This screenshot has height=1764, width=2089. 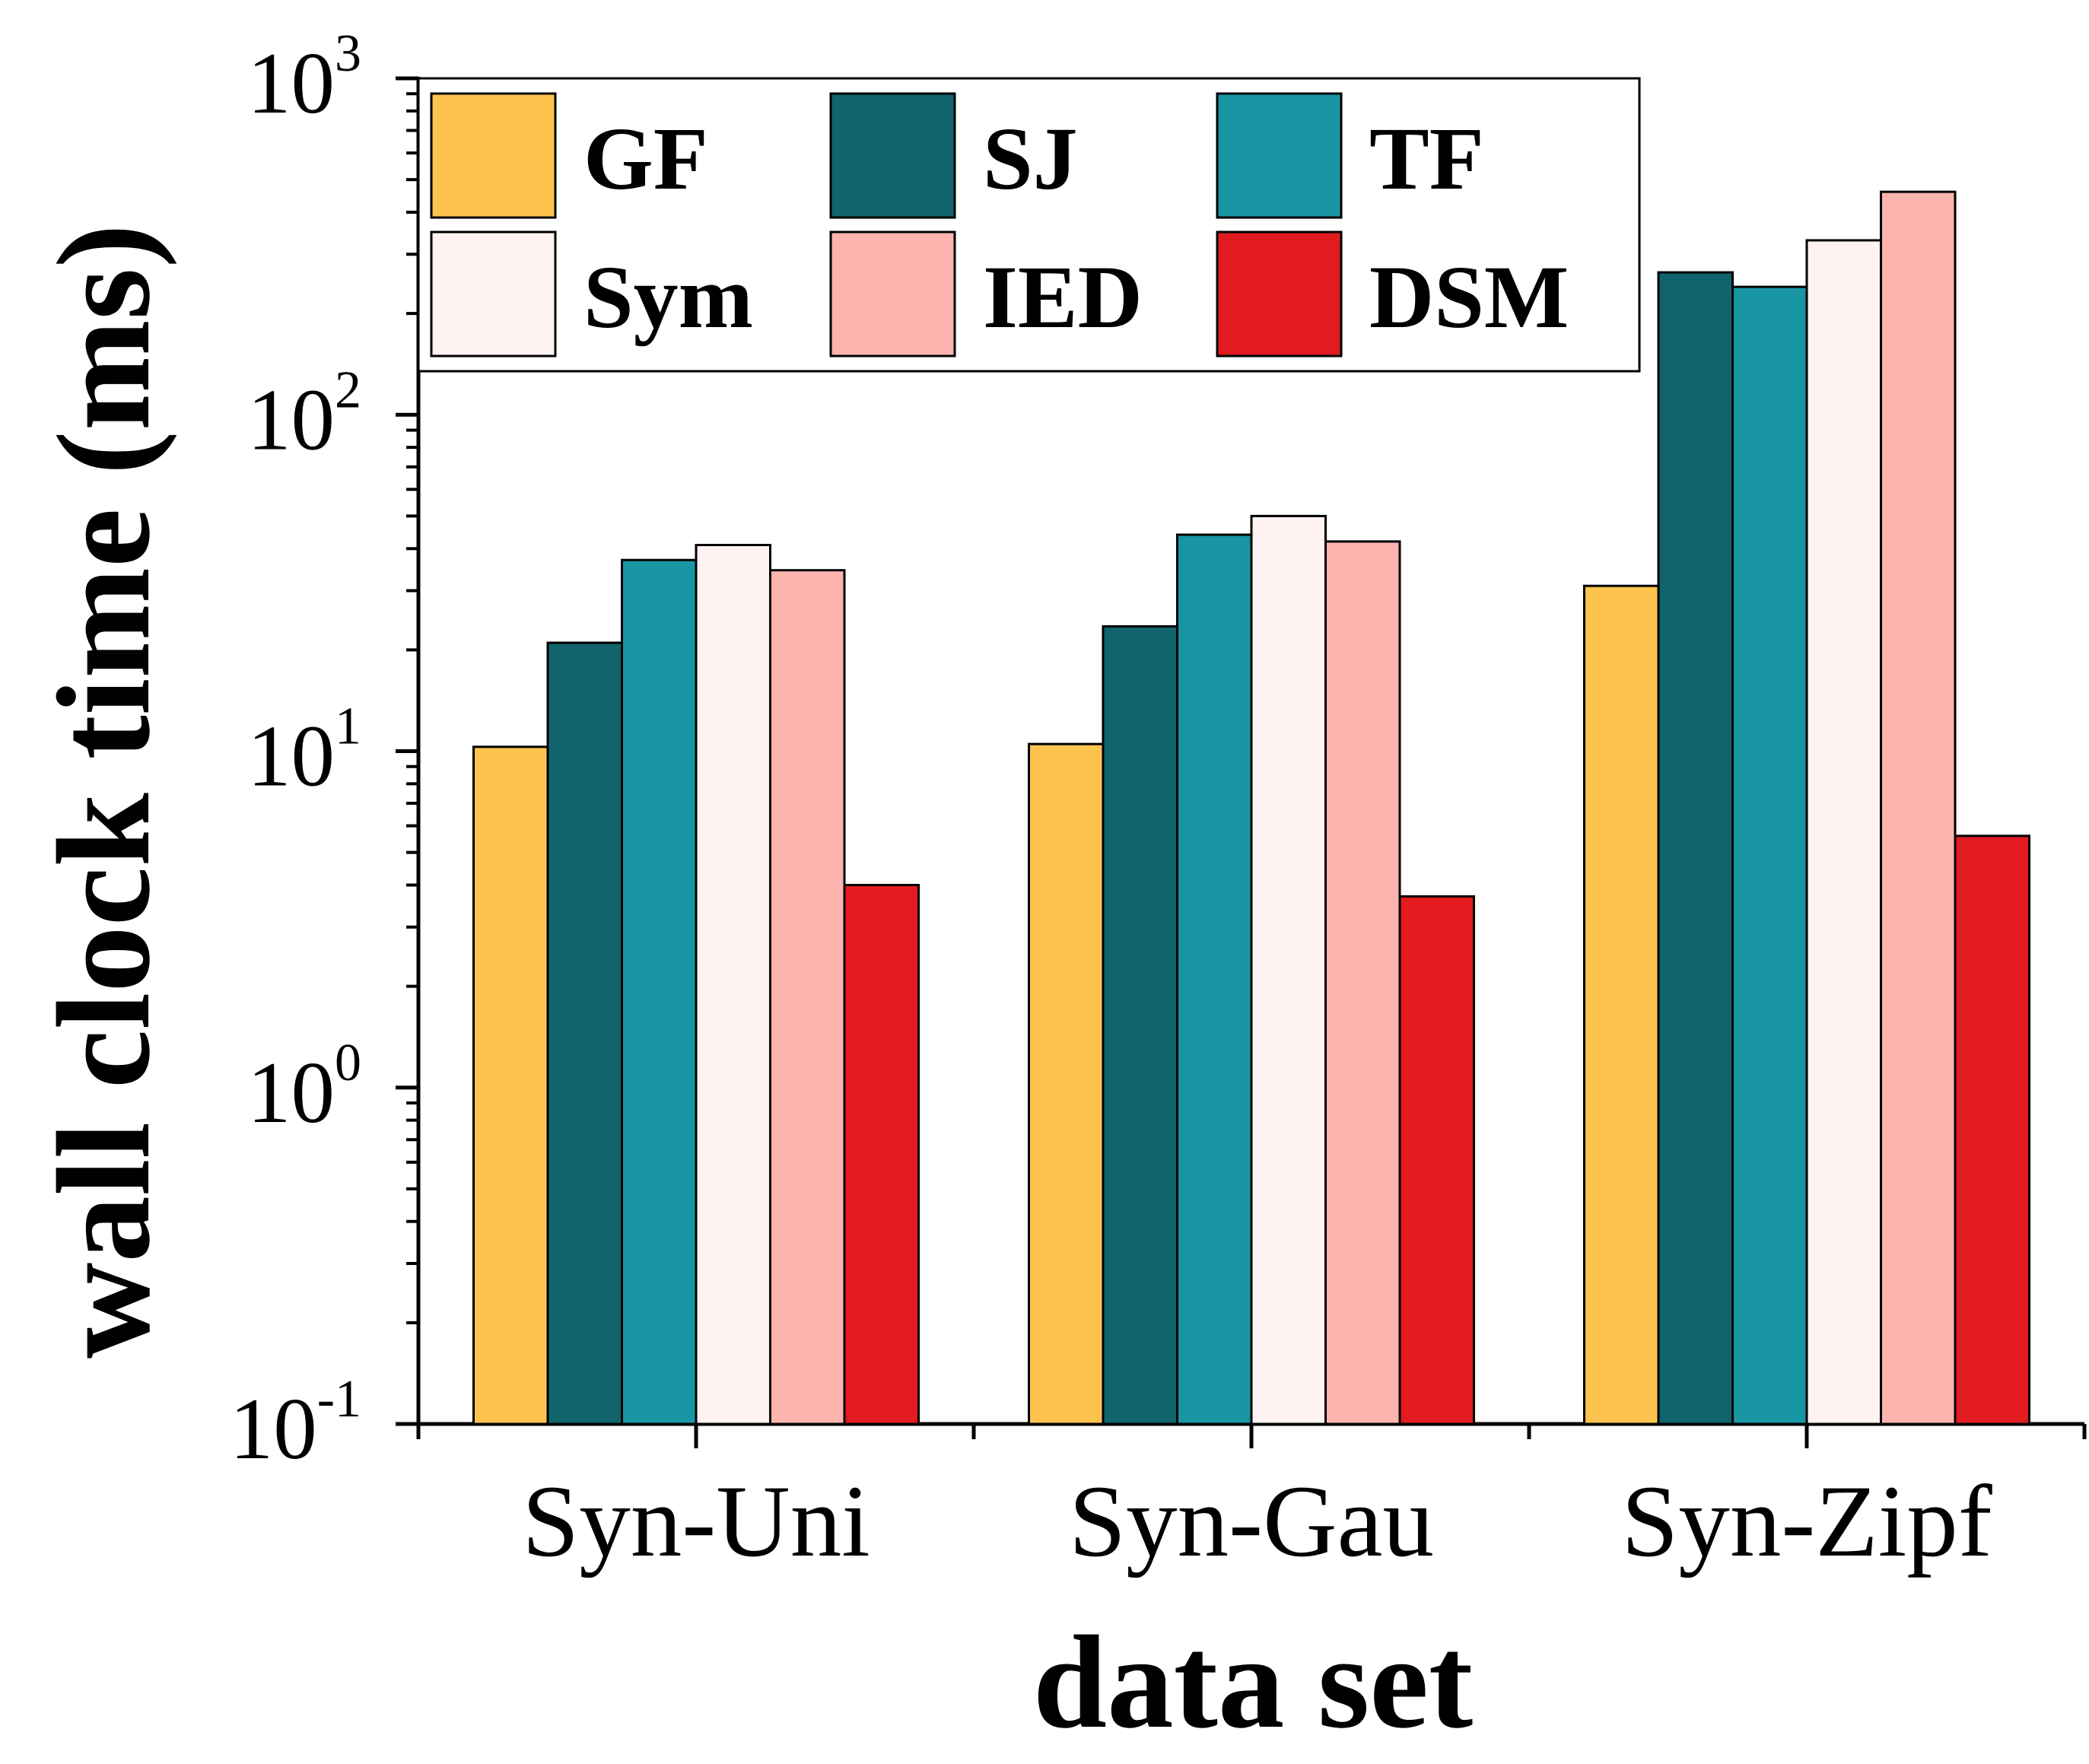 What do you see at coordinates (696, 1521) in the screenshot?
I see `x-tick-label: Syn-Uni` at bounding box center [696, 1521].